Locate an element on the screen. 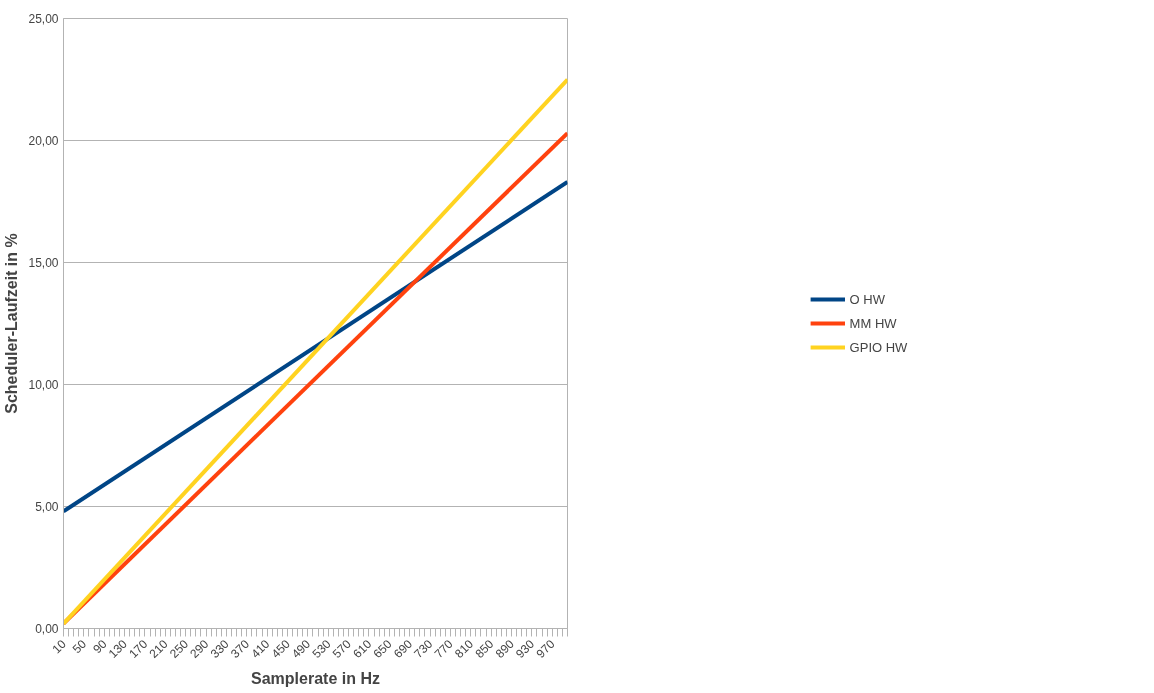  x-axis-title: Samplerate in Hz is located at coordinates (315, 679).